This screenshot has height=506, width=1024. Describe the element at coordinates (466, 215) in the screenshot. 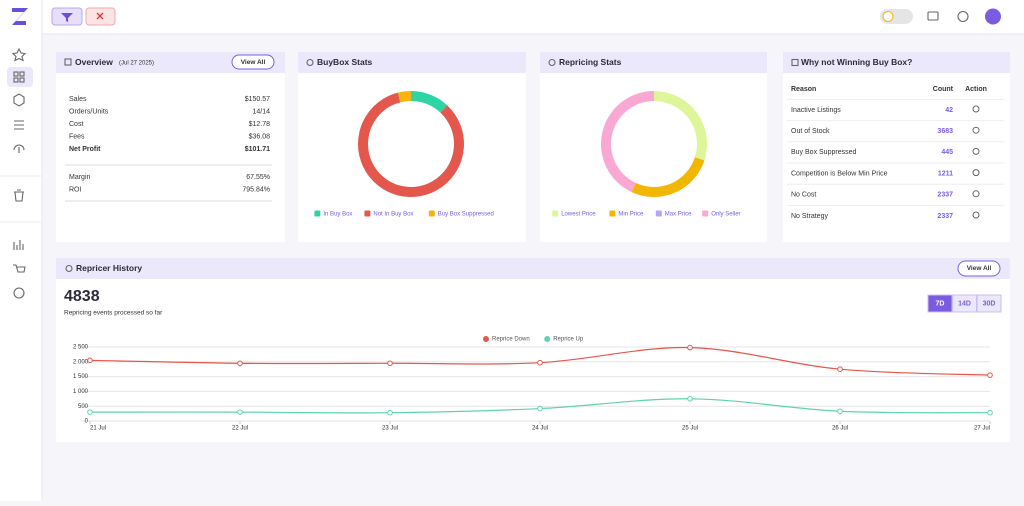

I see `legend-label: Buy Box Suppressed` at that location.